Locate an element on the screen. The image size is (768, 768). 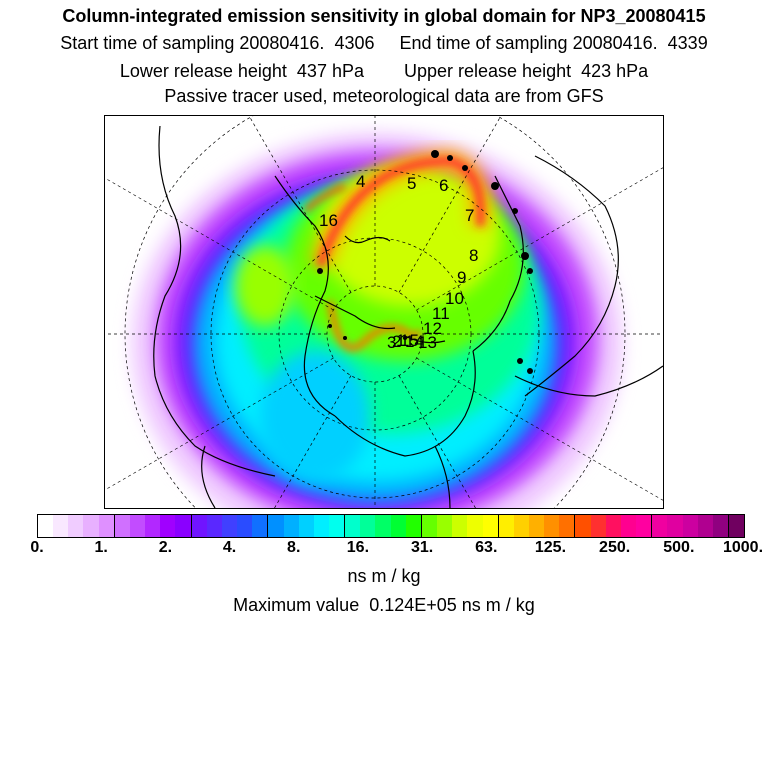
colorbar is located at coordinates (391, 526).